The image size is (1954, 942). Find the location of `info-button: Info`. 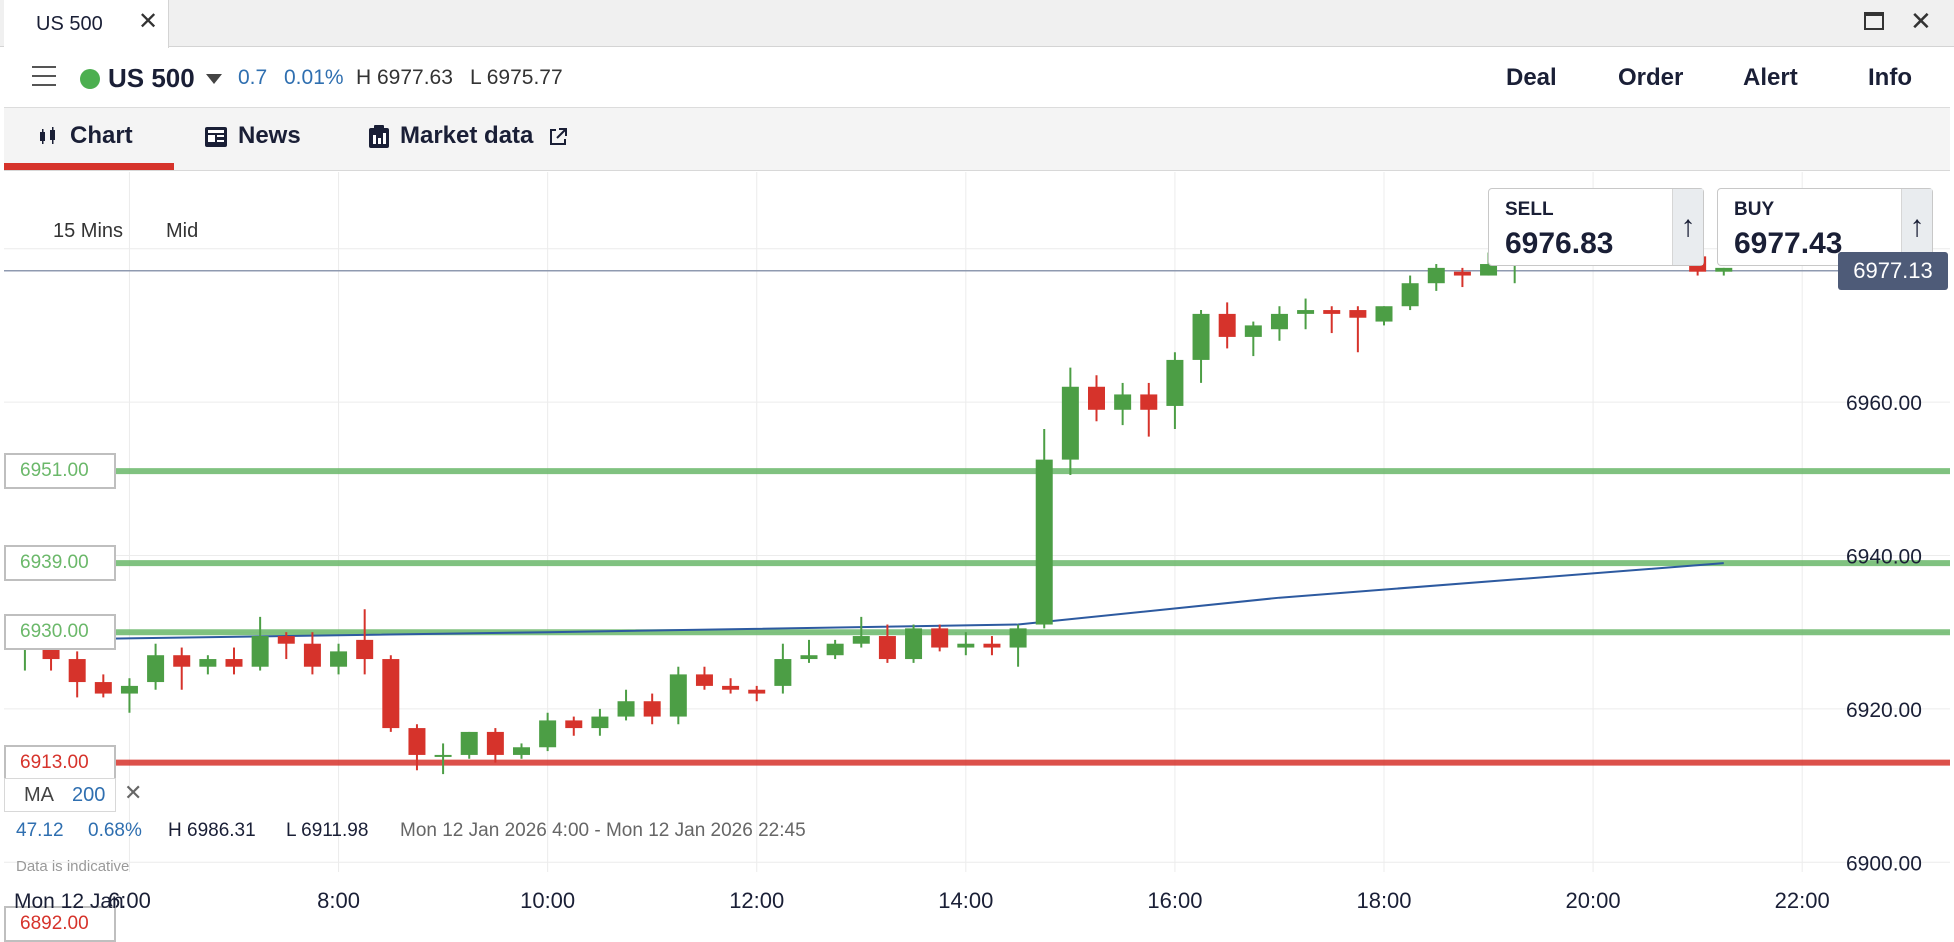

info-button: Info is located at coordinates (1890, 77).